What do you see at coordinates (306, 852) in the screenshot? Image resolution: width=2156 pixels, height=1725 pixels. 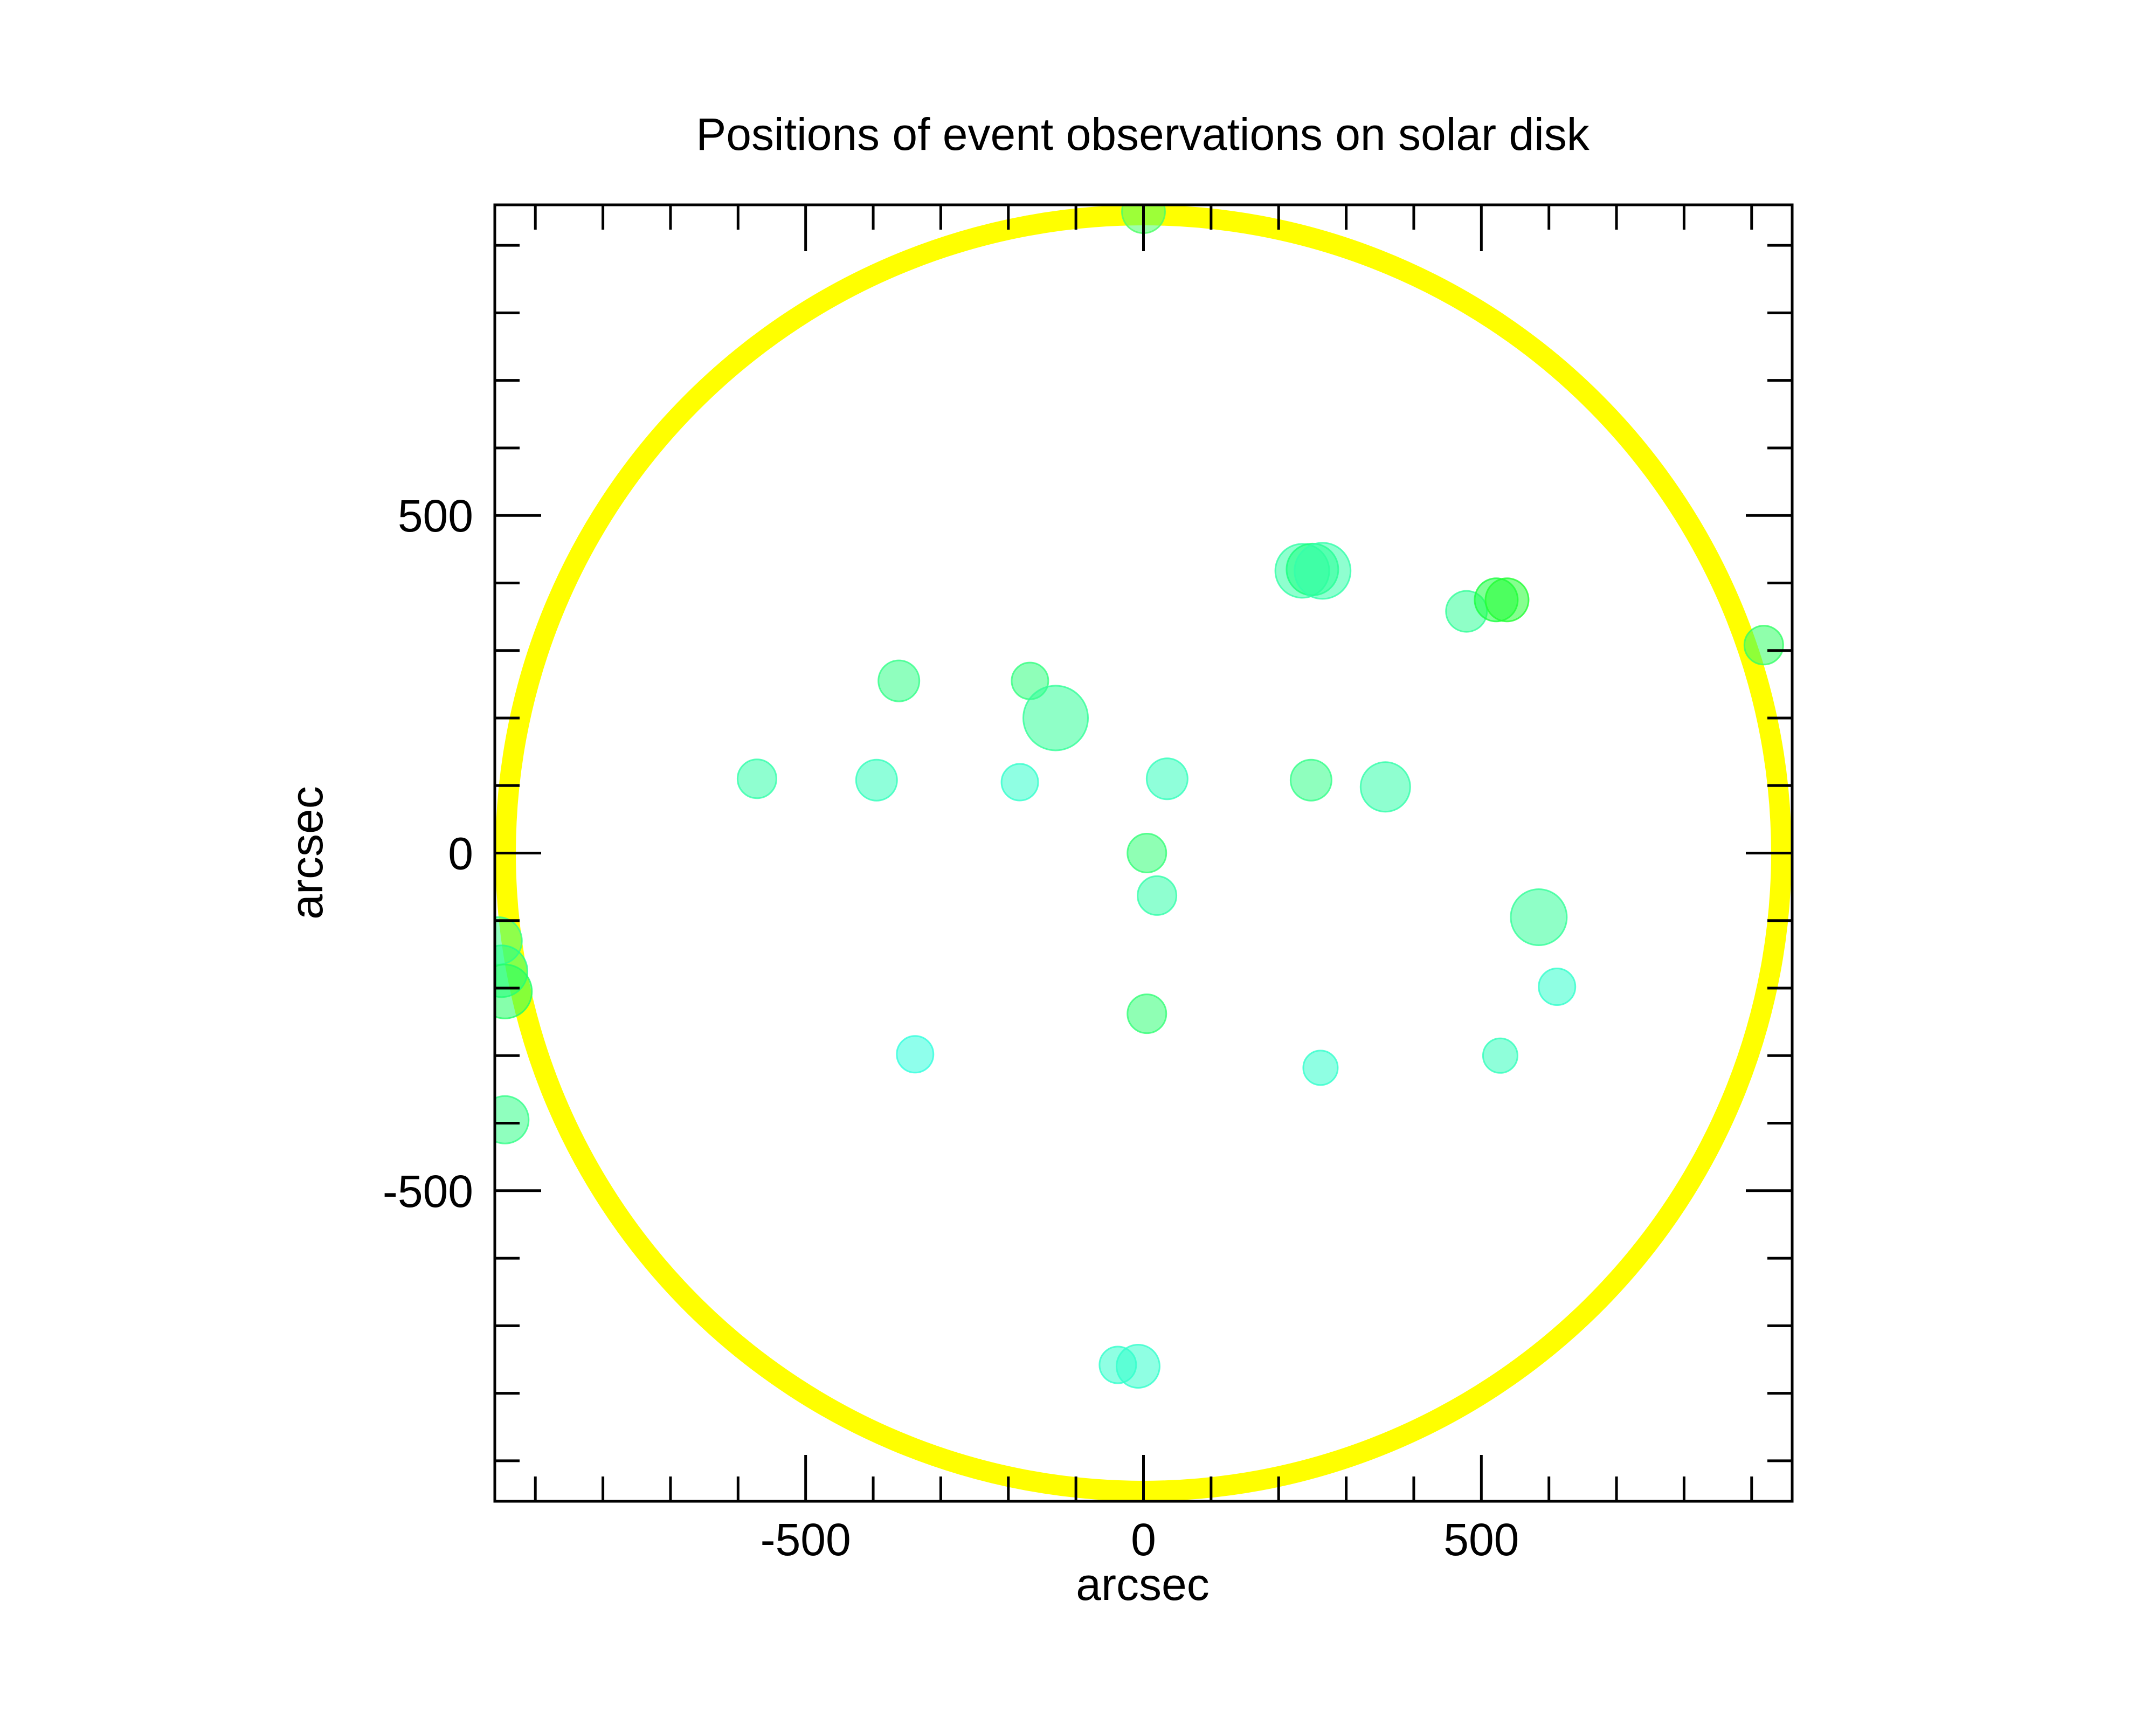 I see `y-axis-label: arcsec` at bounding box center [306, 852].